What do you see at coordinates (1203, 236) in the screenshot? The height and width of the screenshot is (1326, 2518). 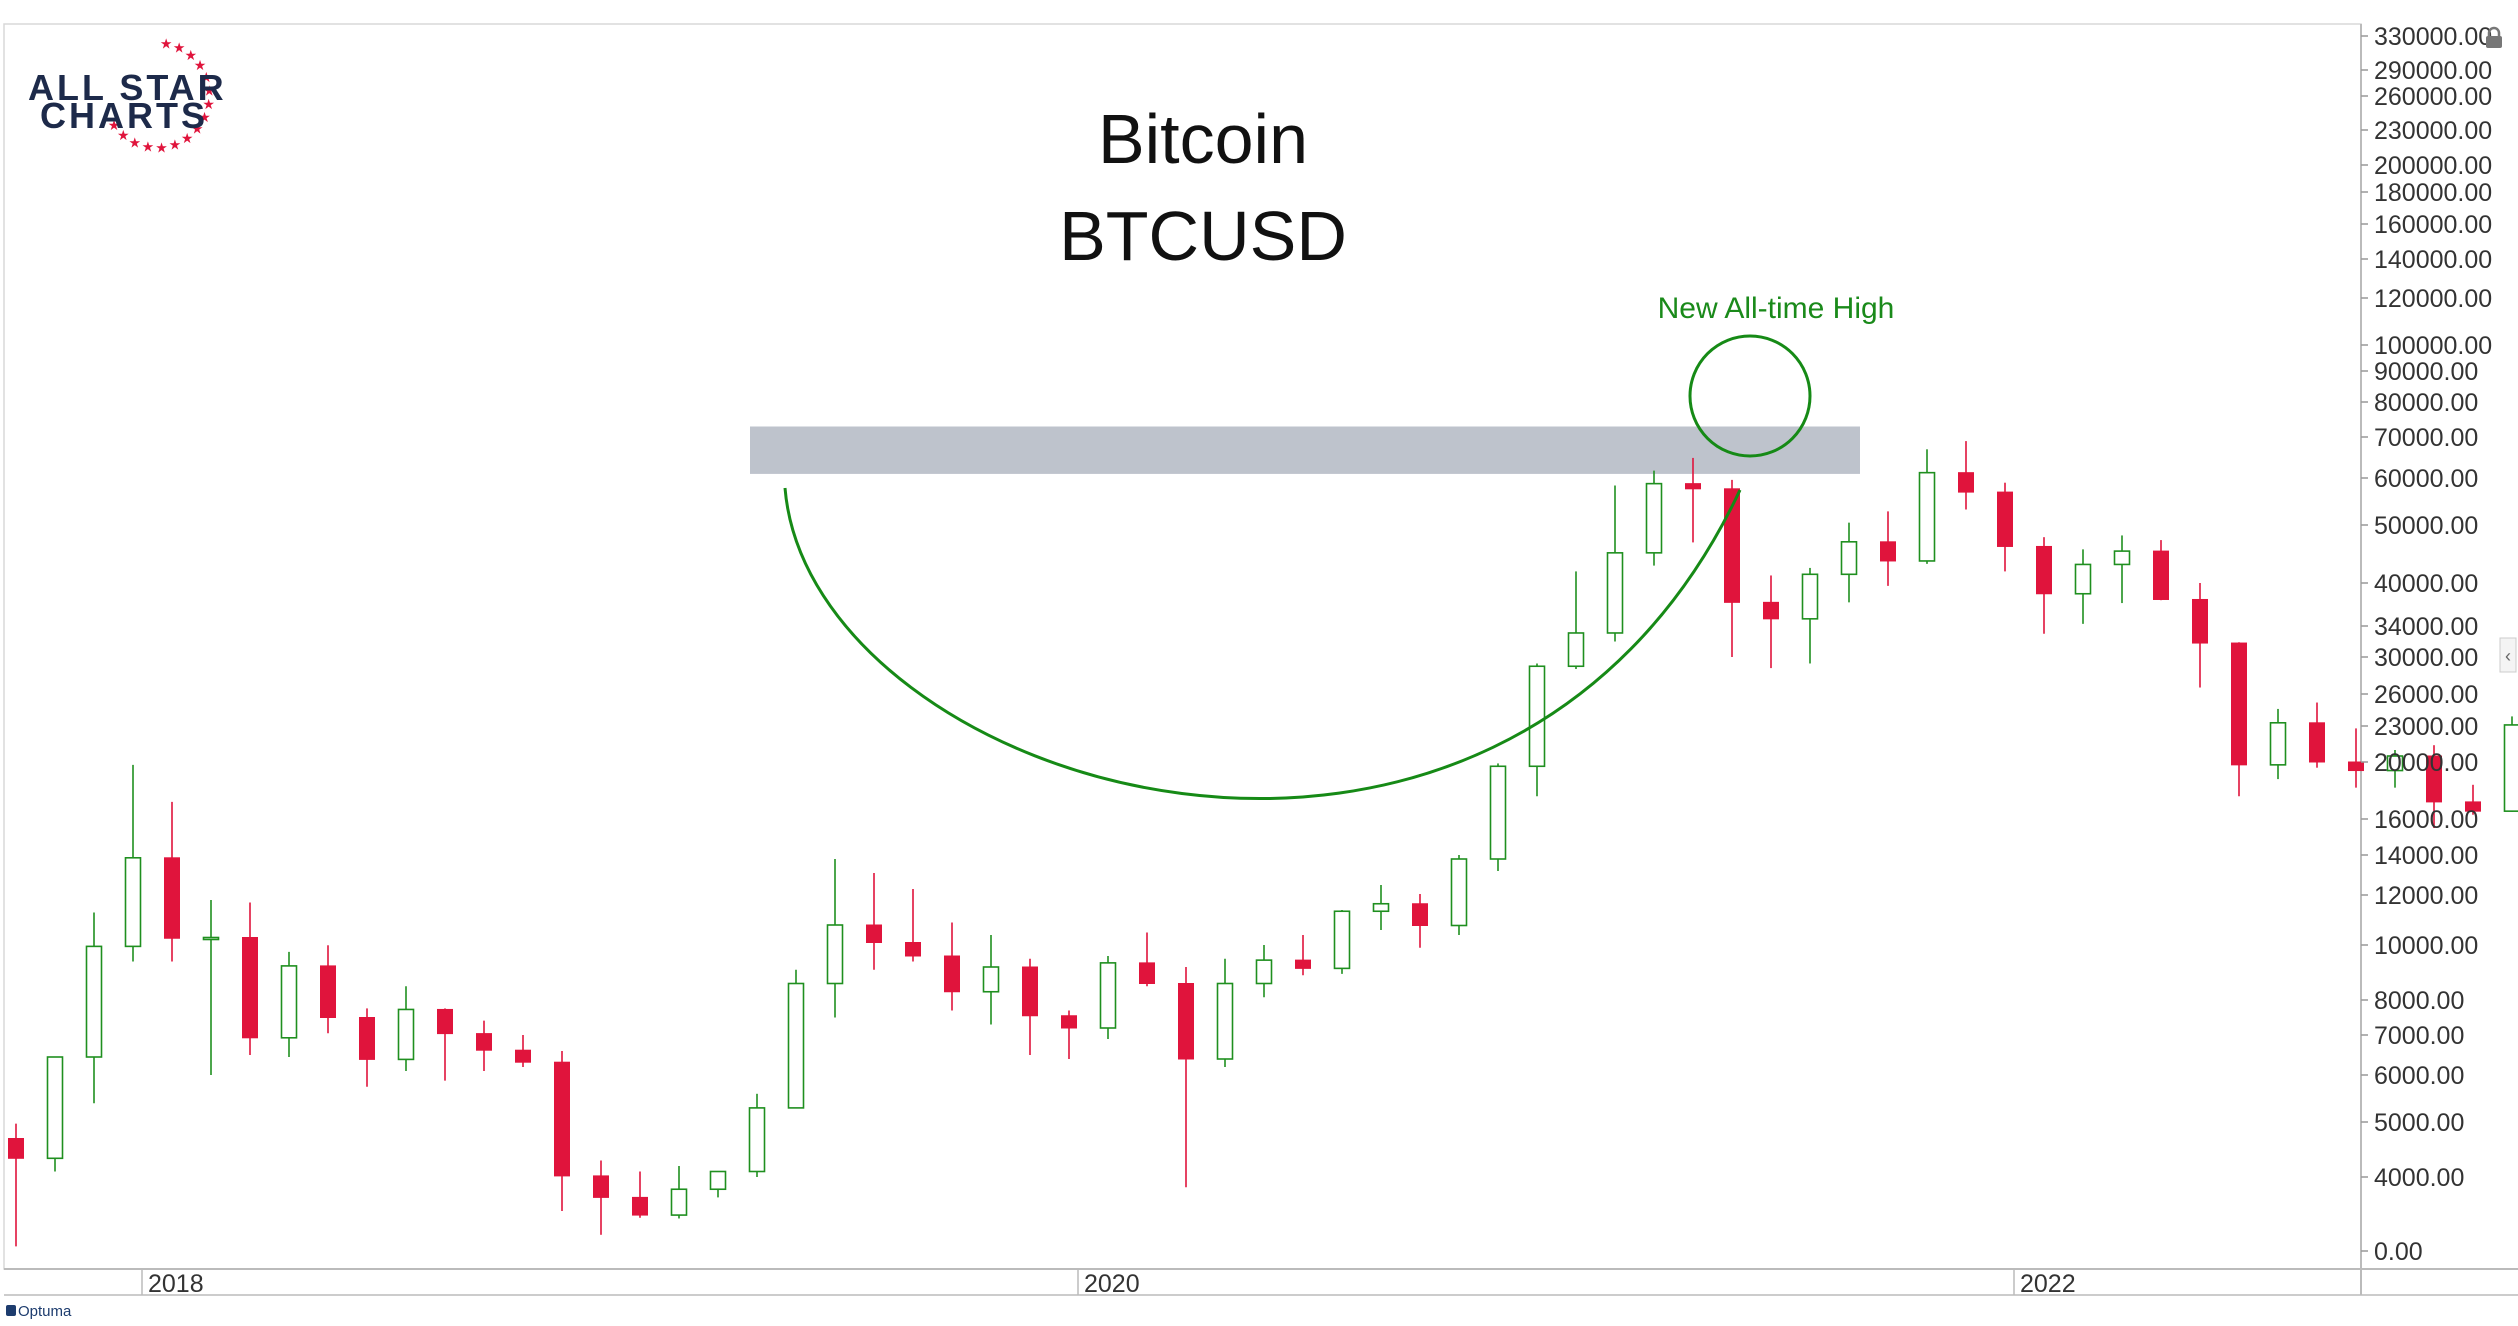 I see `chart-subtitle: BTCUSD` at bounding box center [1203, 236].